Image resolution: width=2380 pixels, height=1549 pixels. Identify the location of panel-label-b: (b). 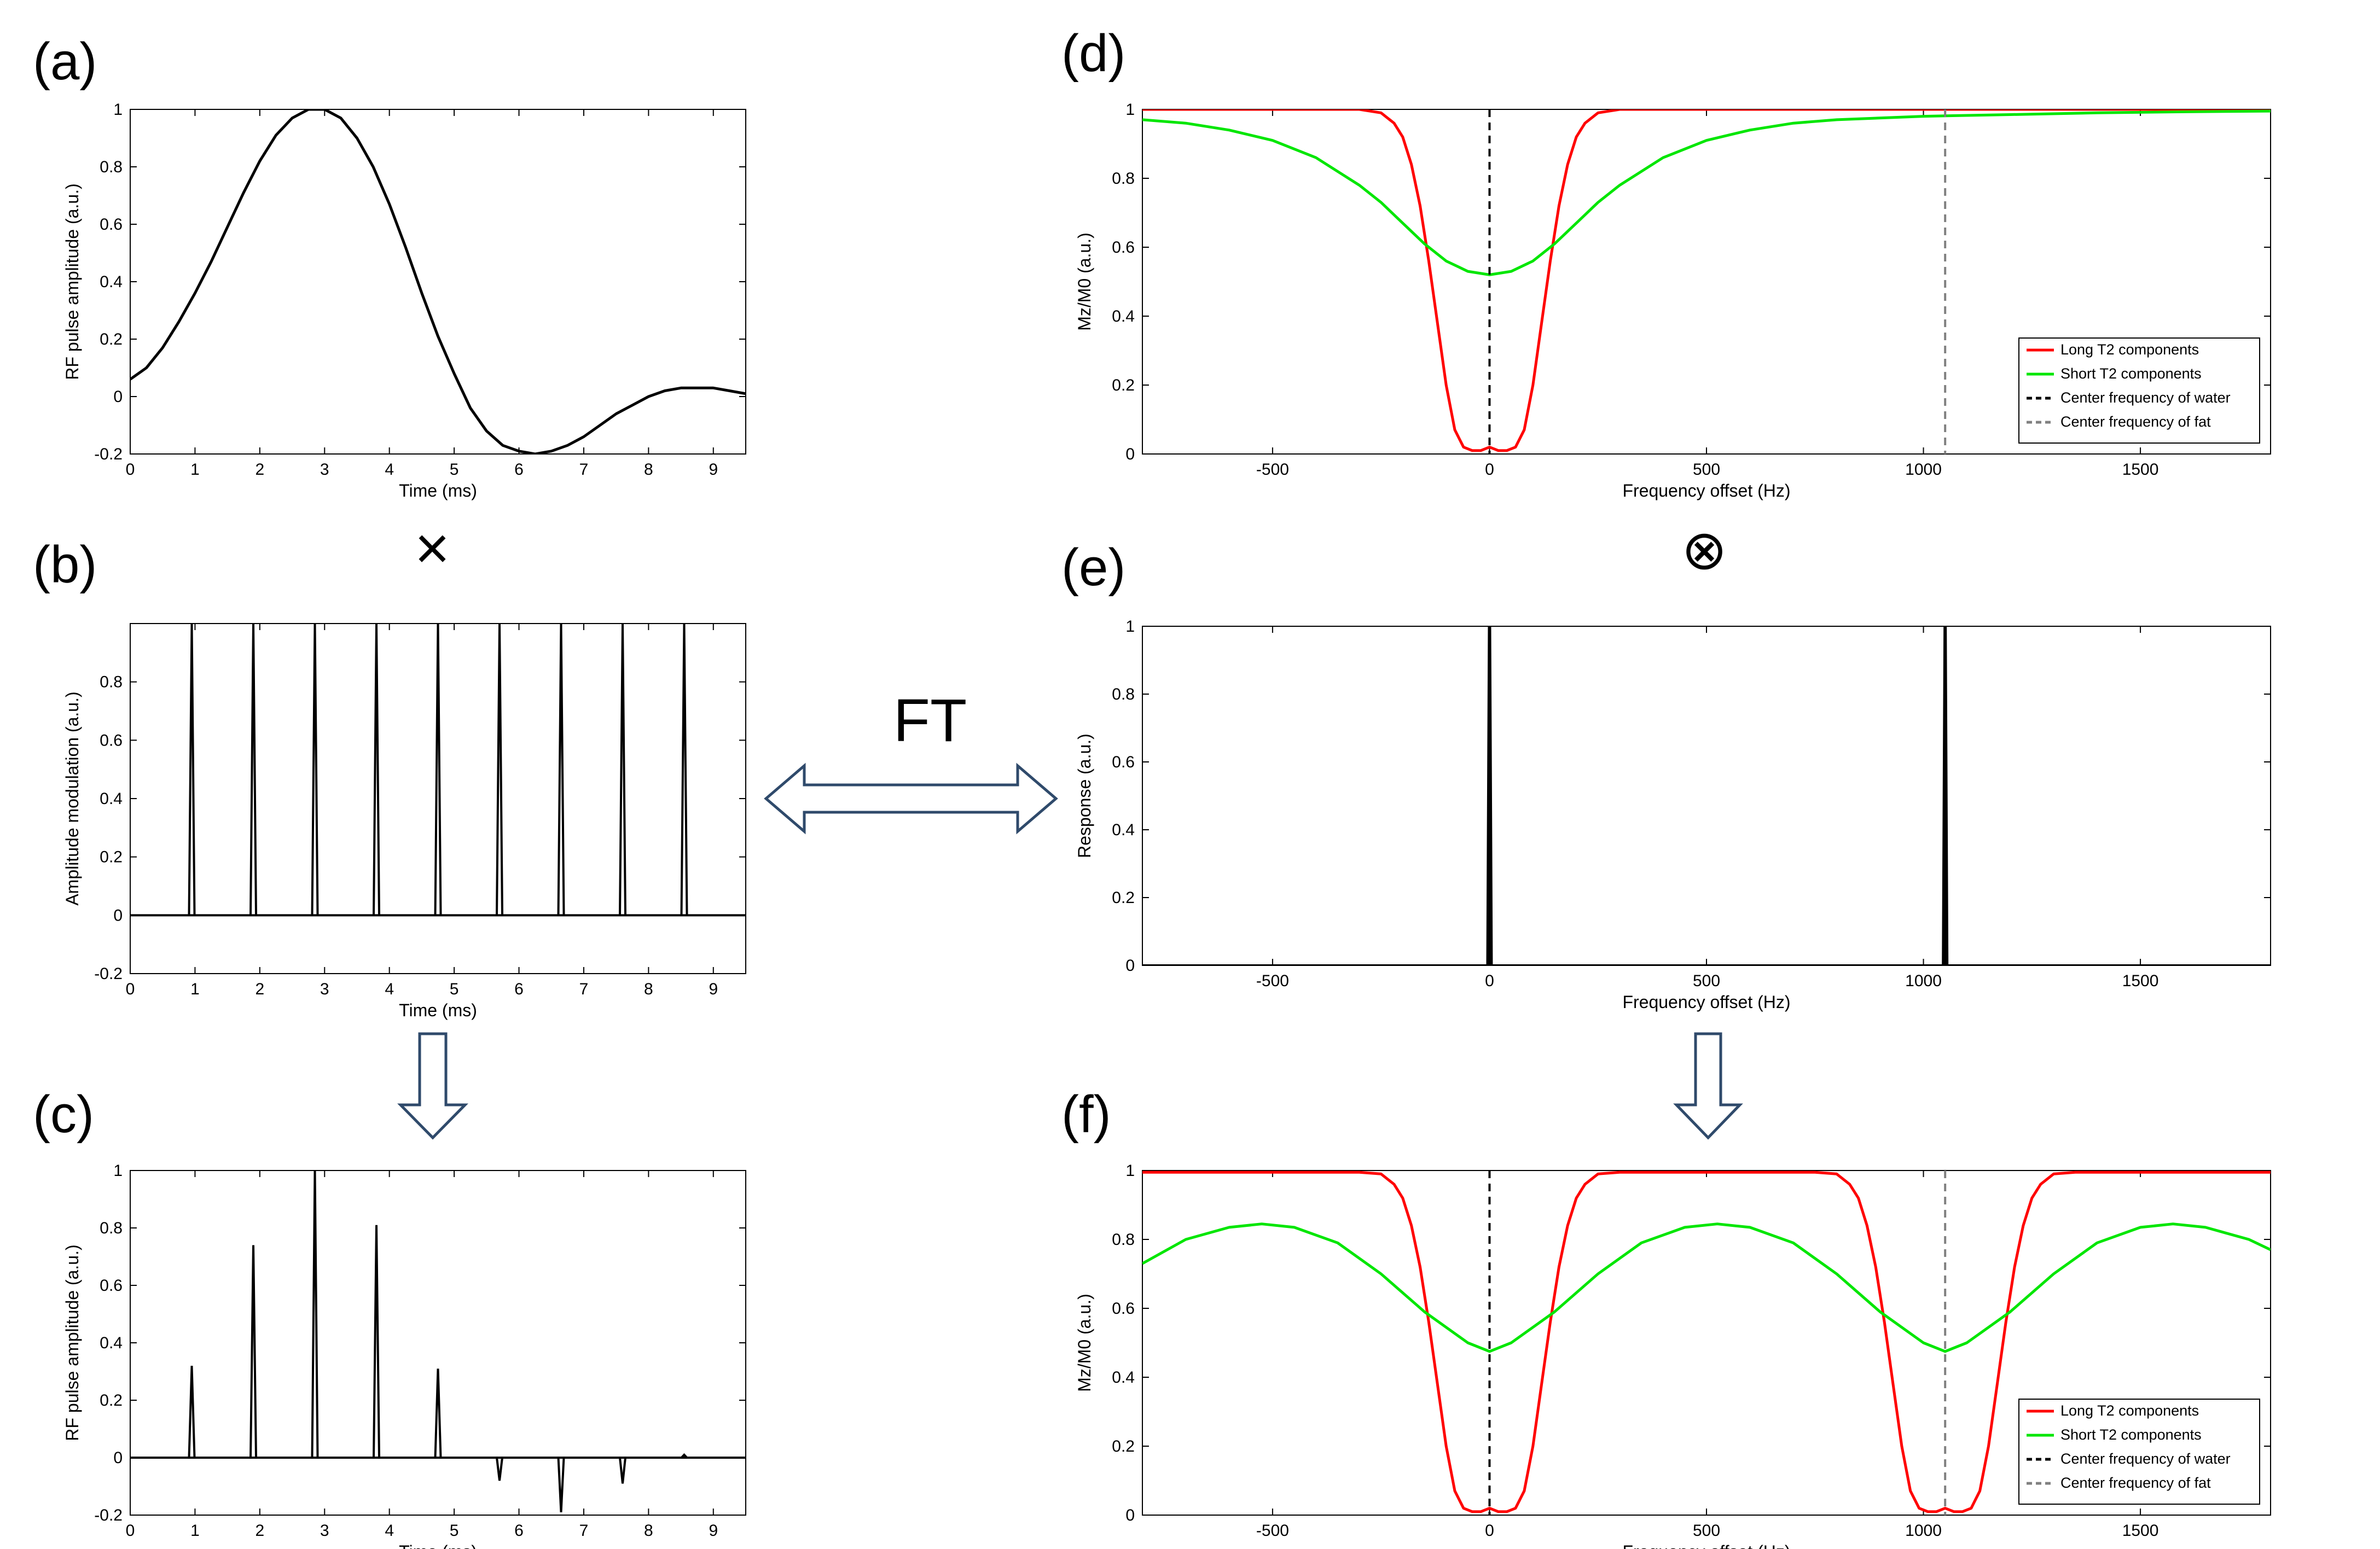
(65, 564).